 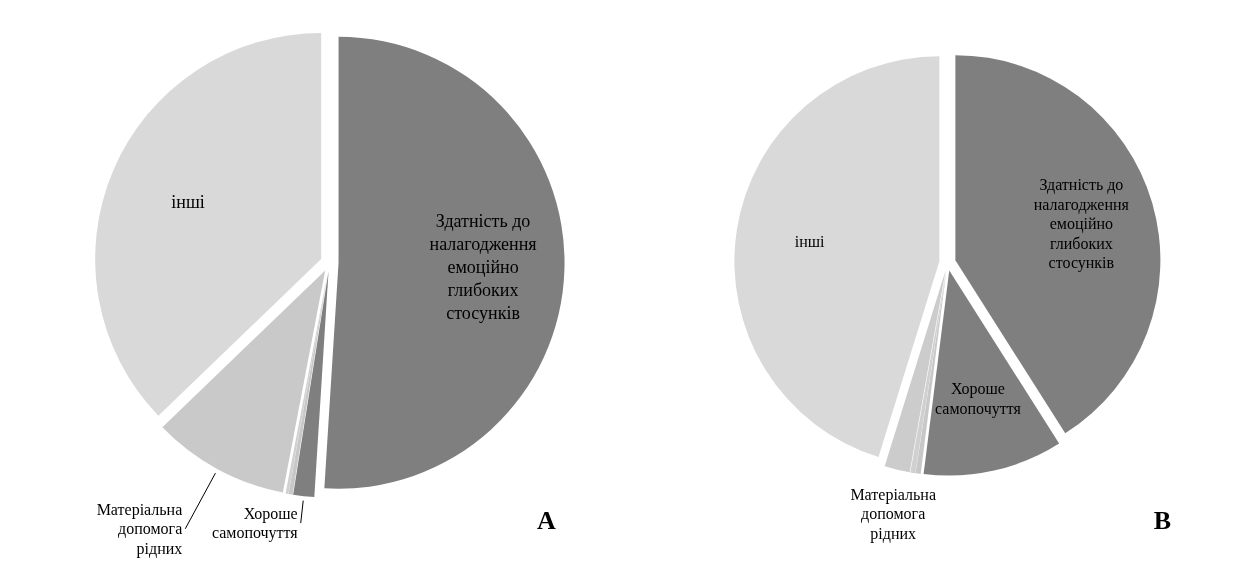 I want to click on text: A, so click(x=547, y=520).